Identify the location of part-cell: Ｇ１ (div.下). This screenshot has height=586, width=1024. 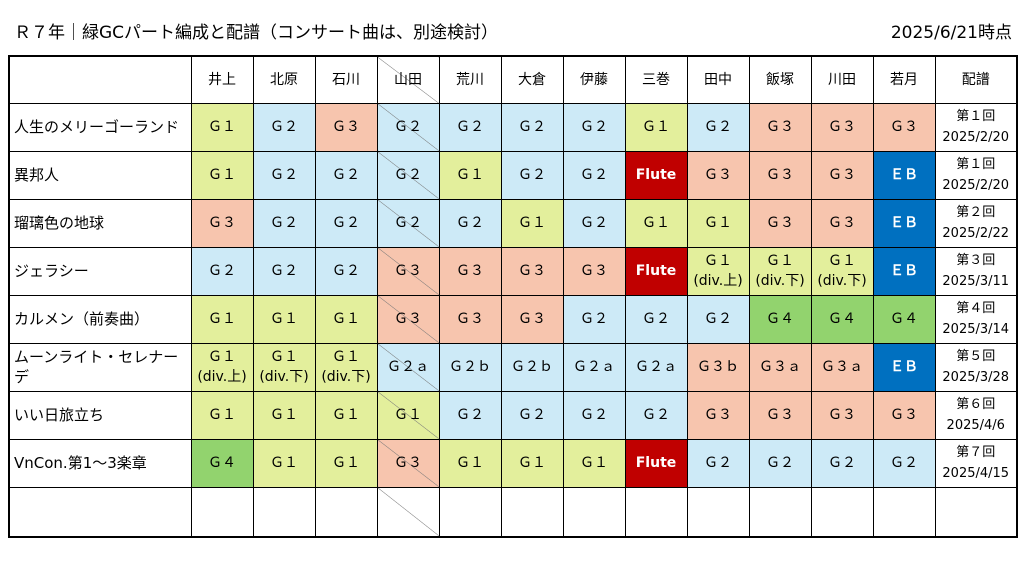
(780, 271).